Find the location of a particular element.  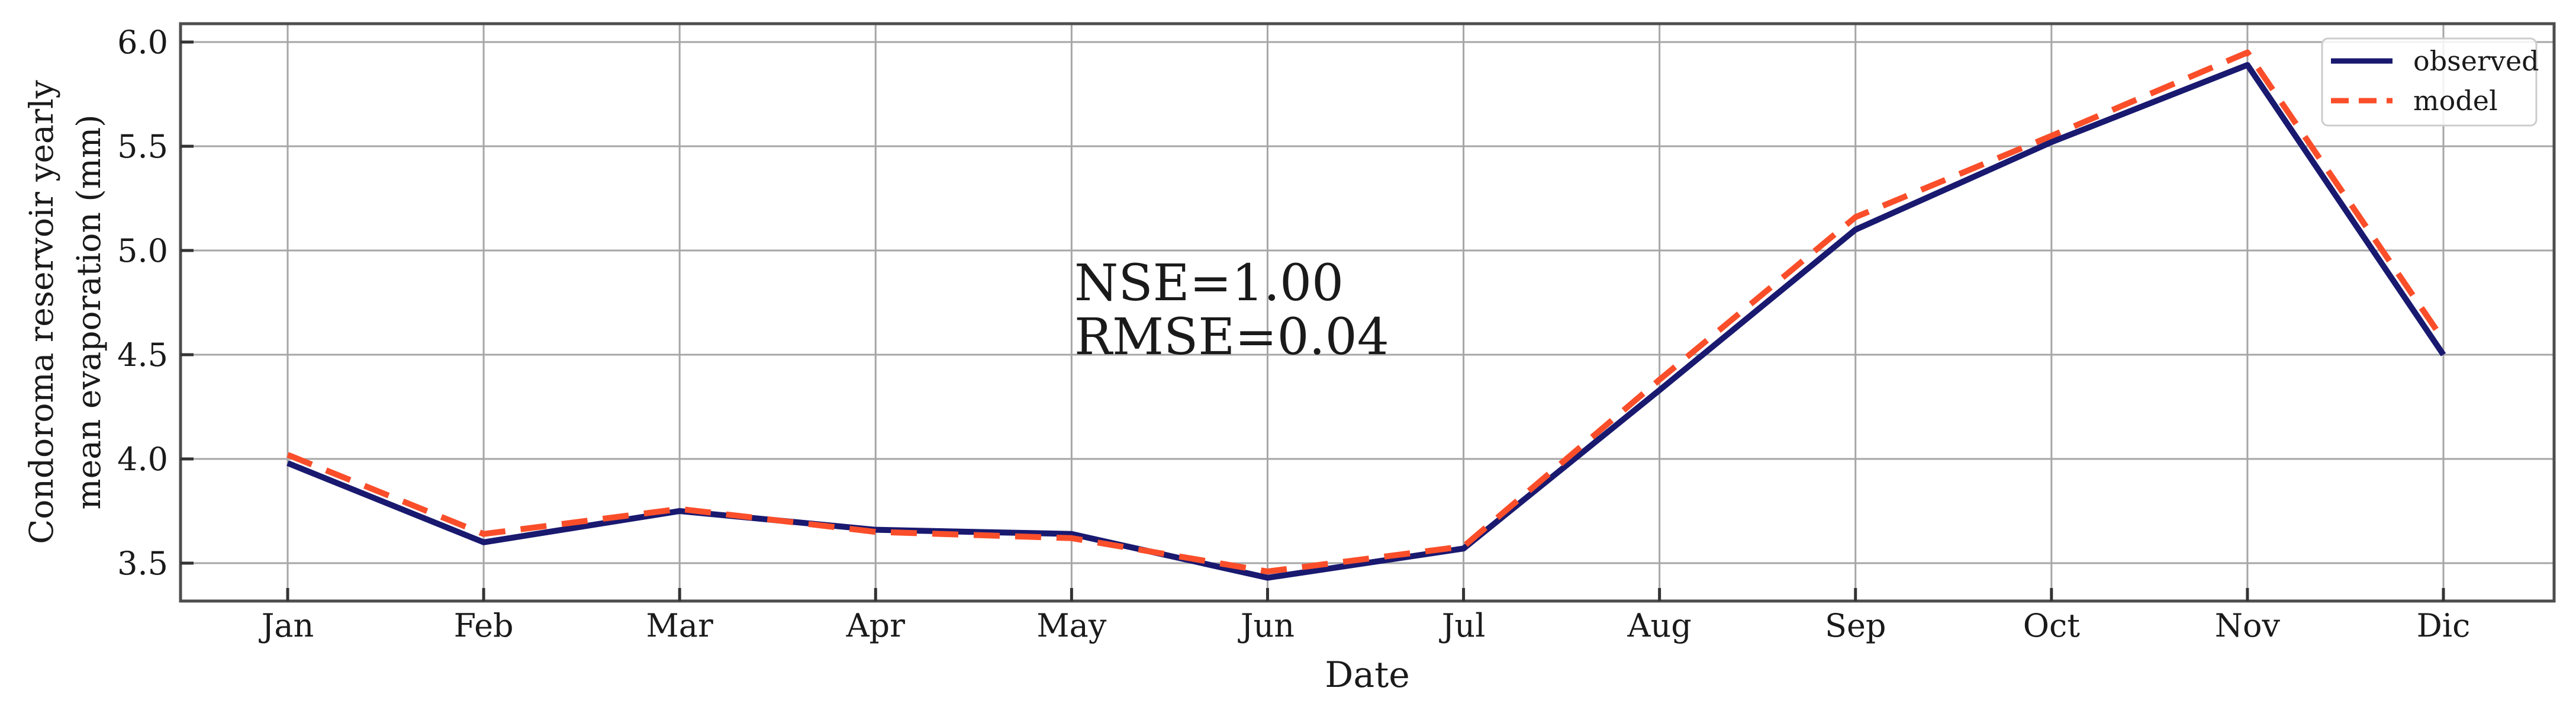

x-tick-label: Jan is located at coordinates (286, 625).